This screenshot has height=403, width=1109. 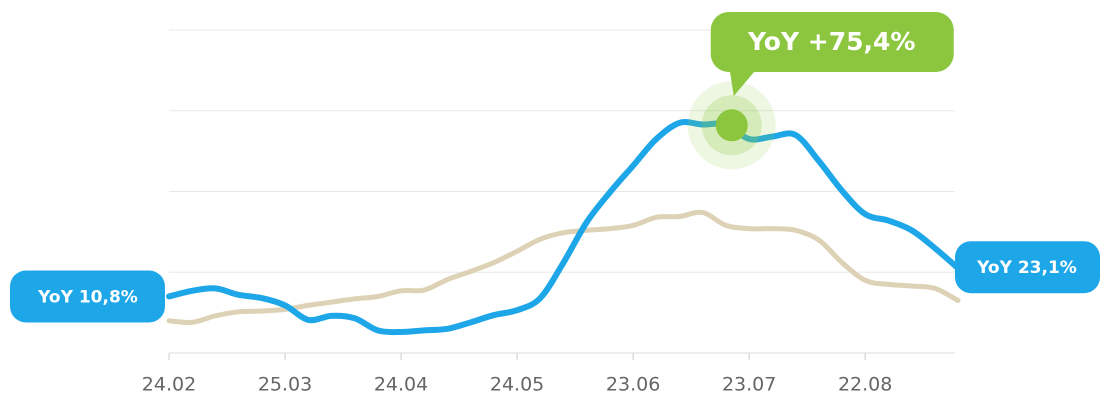 I want to click on start-label-box, so click(x=87, y=296).